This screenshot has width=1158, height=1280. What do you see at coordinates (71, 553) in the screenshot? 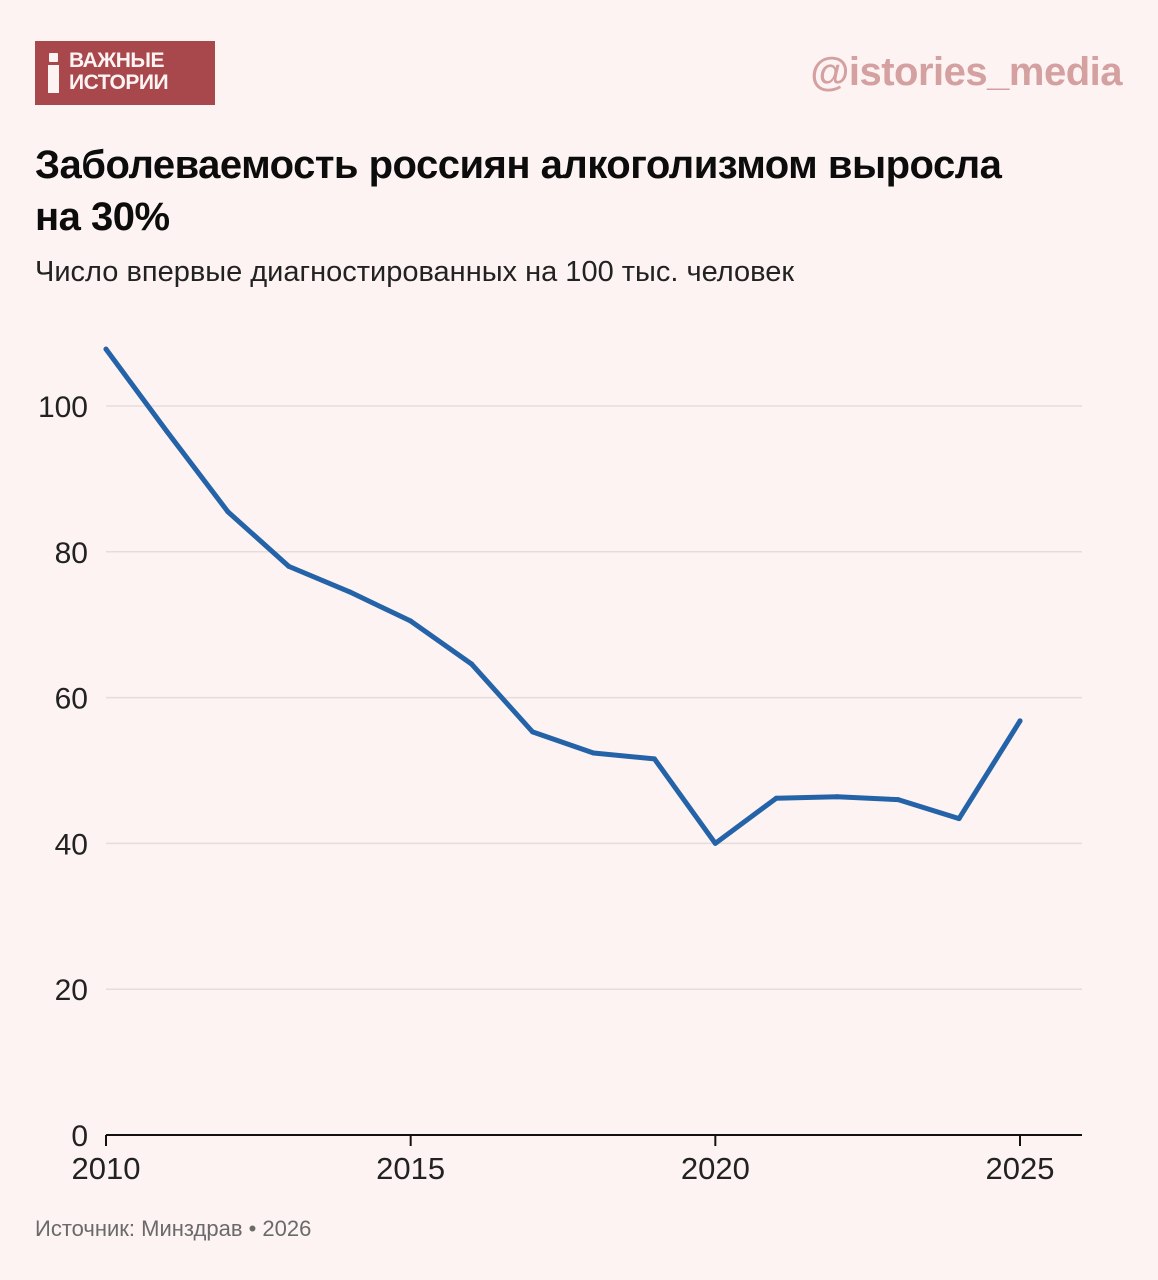
I see `y-tick-label: 80` at bounding box center [71, 553].